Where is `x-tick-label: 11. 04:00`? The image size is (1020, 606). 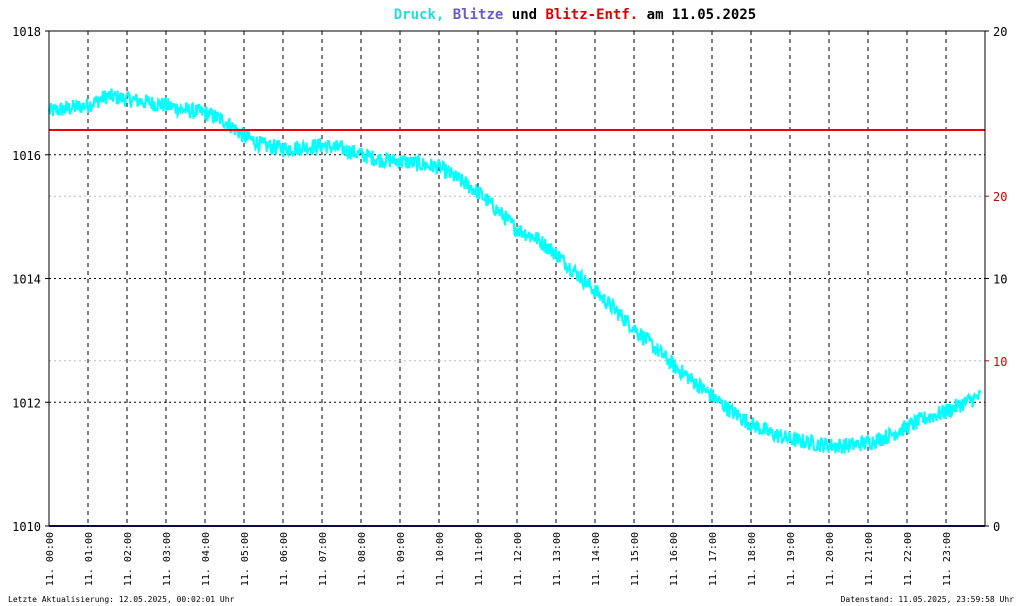
x-tick-label: 11. 04:00 is located at coordinates (206, 559).